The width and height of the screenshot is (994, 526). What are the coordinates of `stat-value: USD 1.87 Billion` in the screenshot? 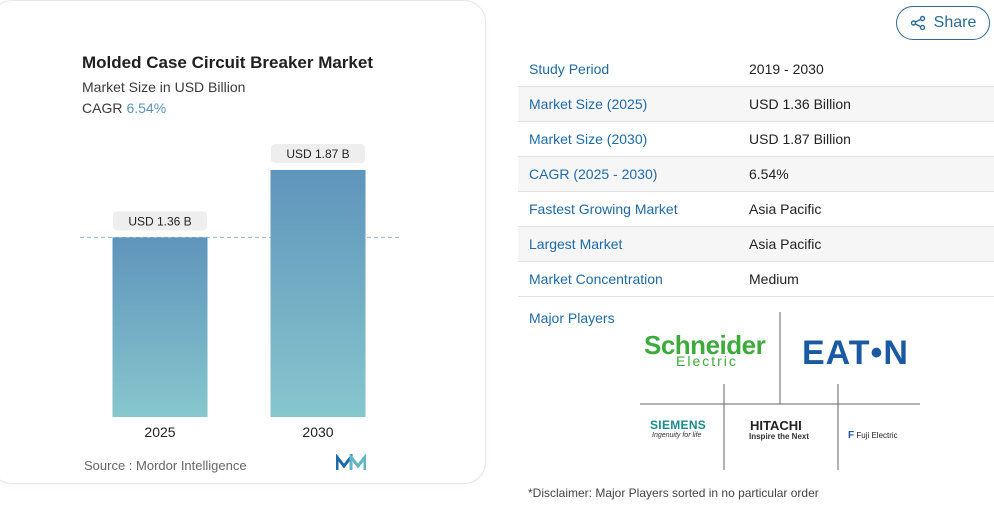 It's located at (800, 139).